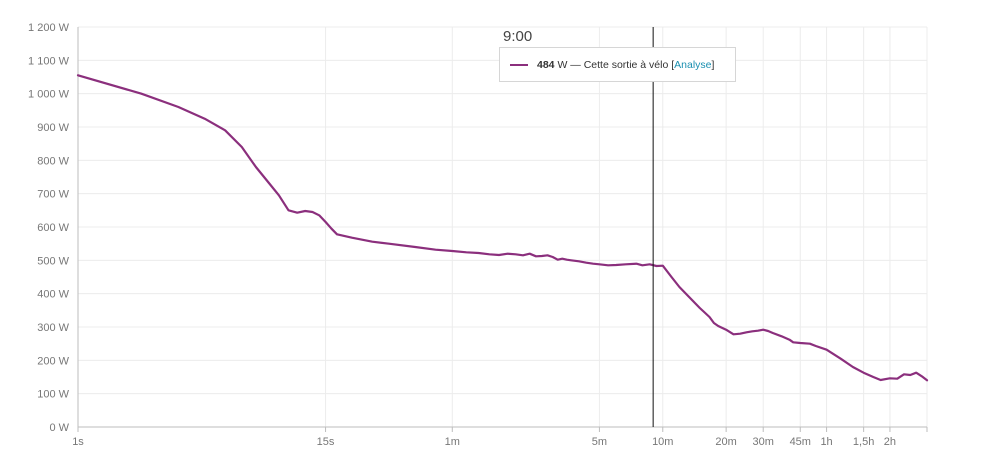  I want to click on x-tick-label: 30m, so click(763, 442).